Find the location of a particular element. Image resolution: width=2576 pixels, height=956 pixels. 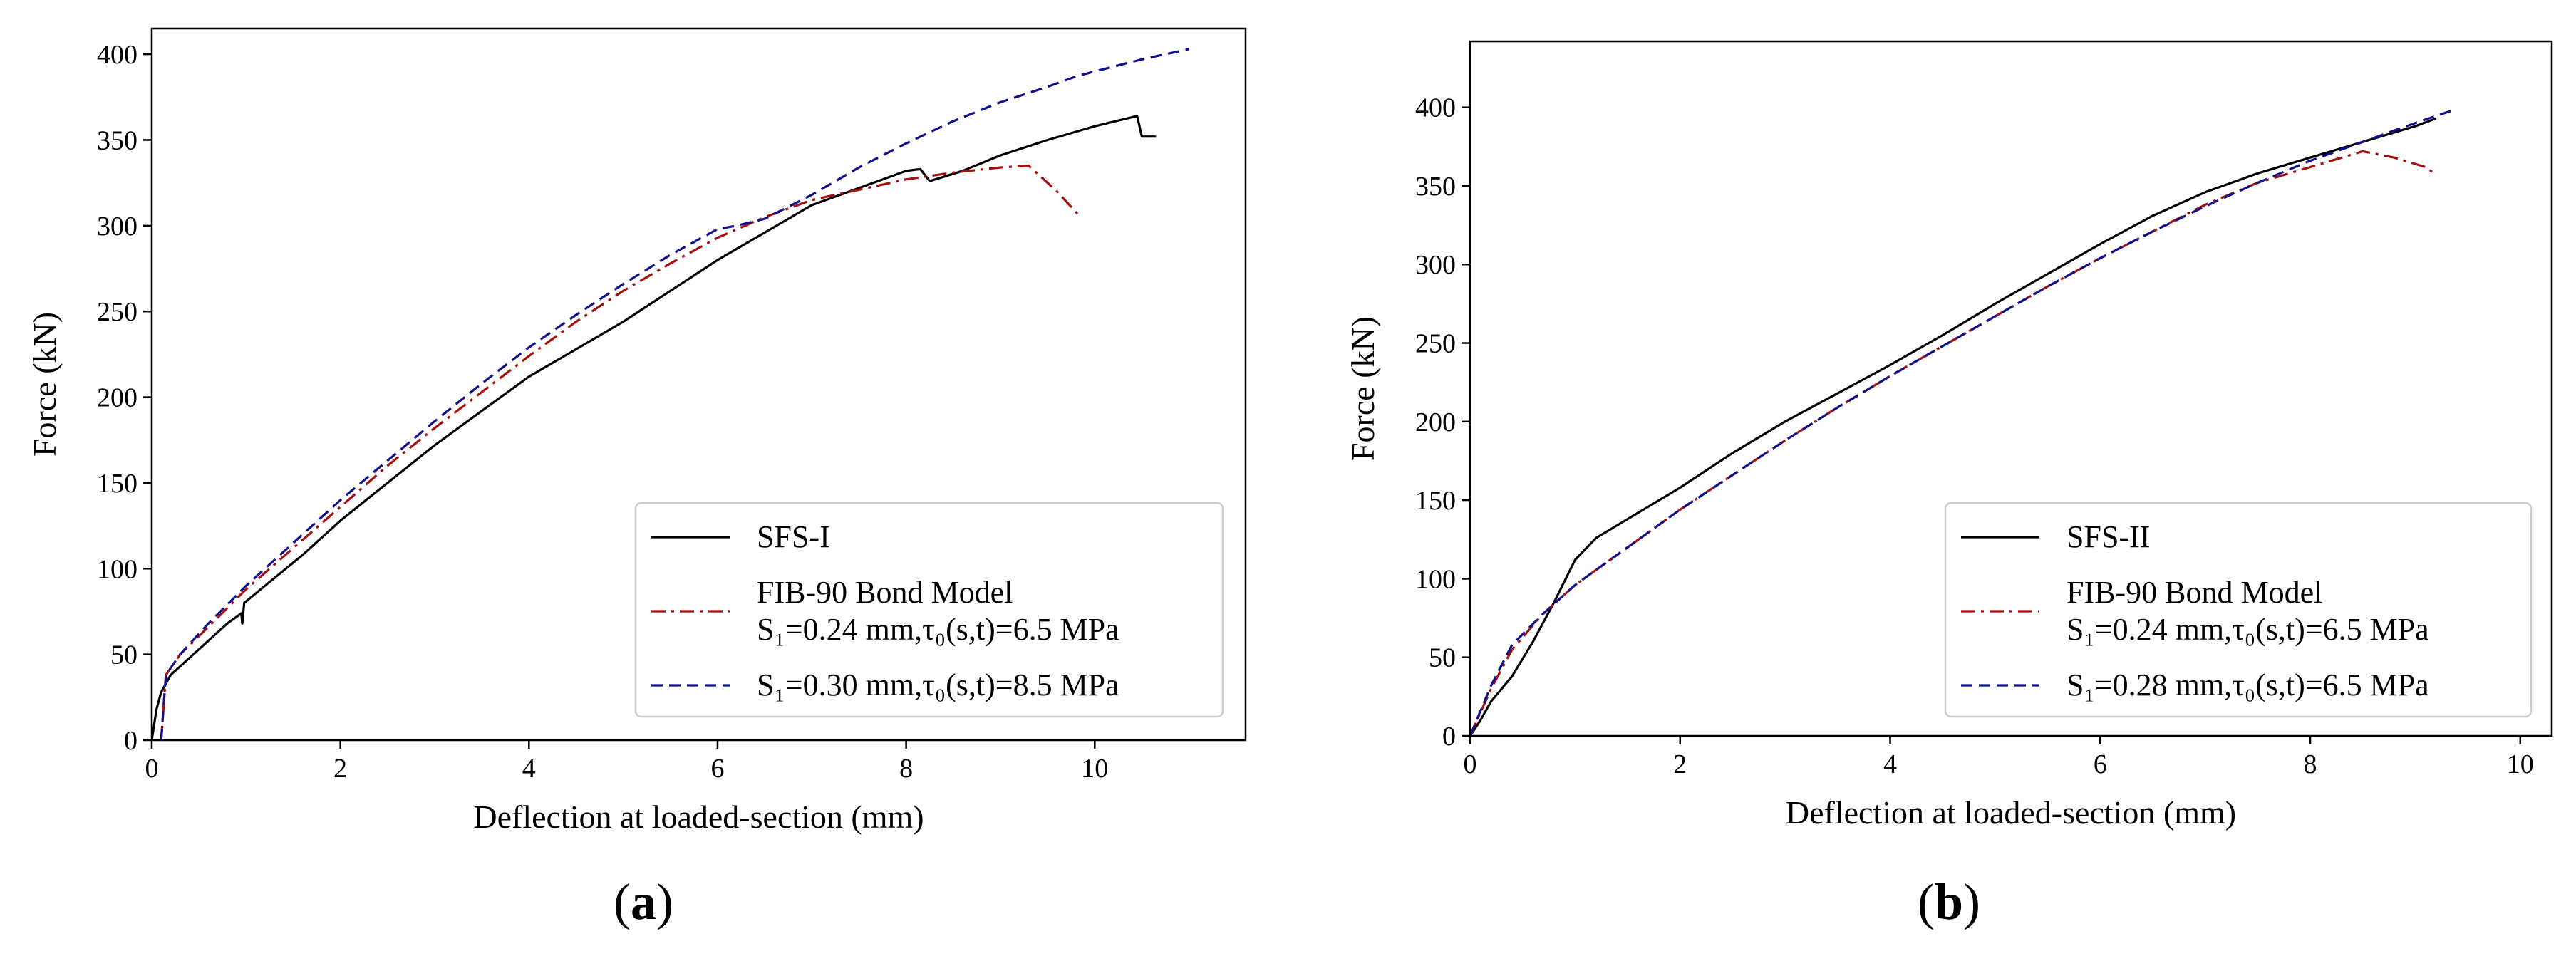

panel-label: (b) is located at coordinates (1949, 901).